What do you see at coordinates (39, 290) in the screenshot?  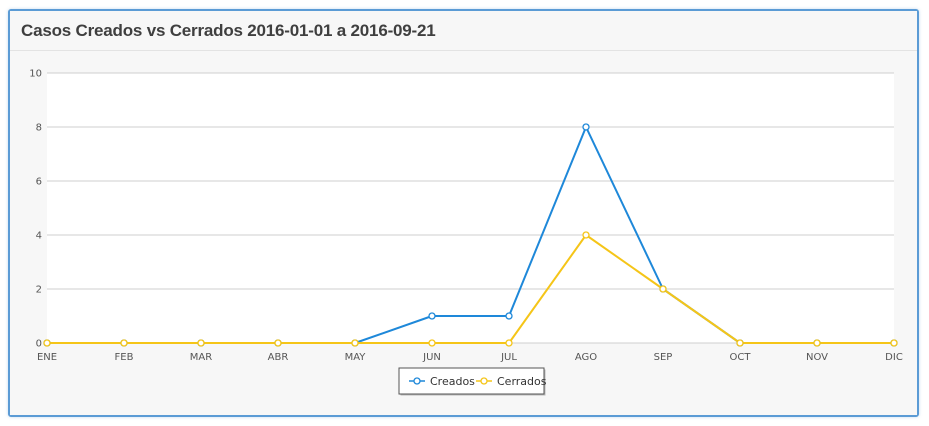 I see `y-tick-label: 2` at bounding box center [39, 290].